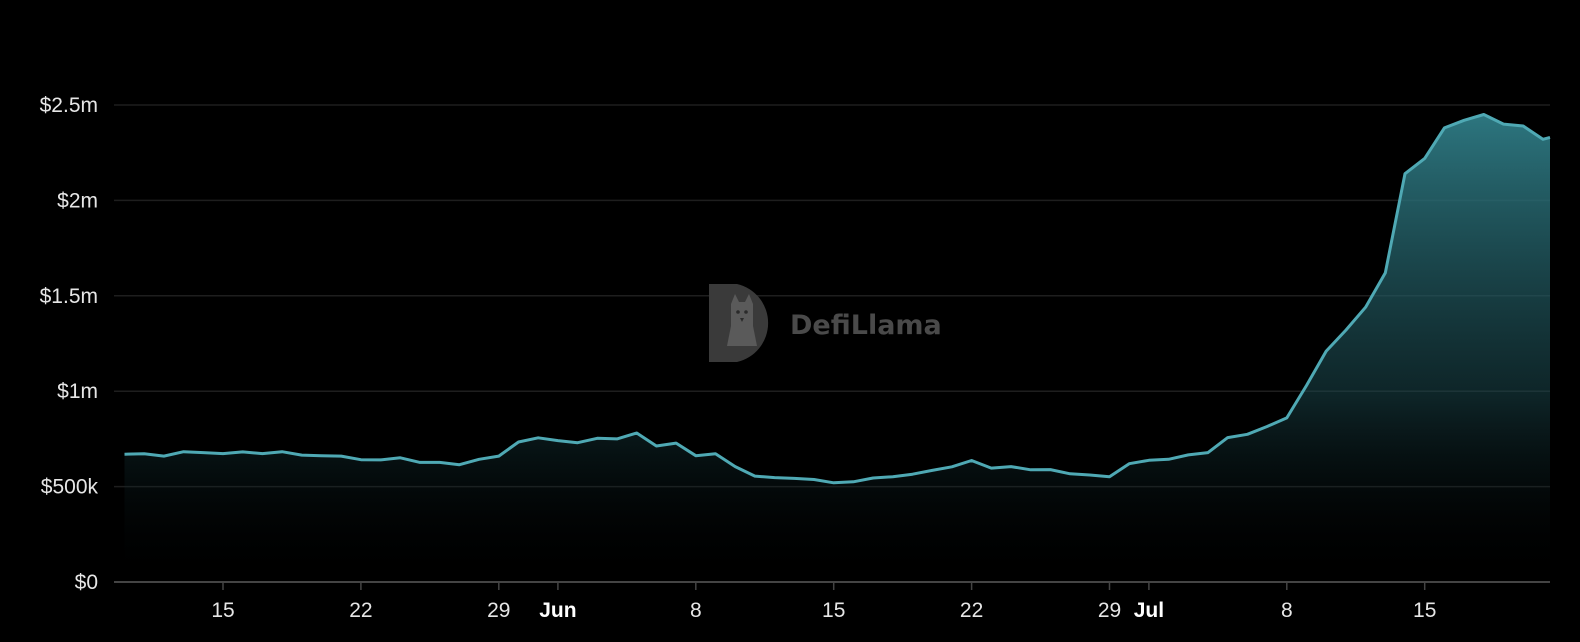 The width and height of the screenshot is (1580, 642). What do you see at coordinates (69, 105) in the screenshot?
I see `y-tick-label: $2.5m` at bounding box center [69, 105].